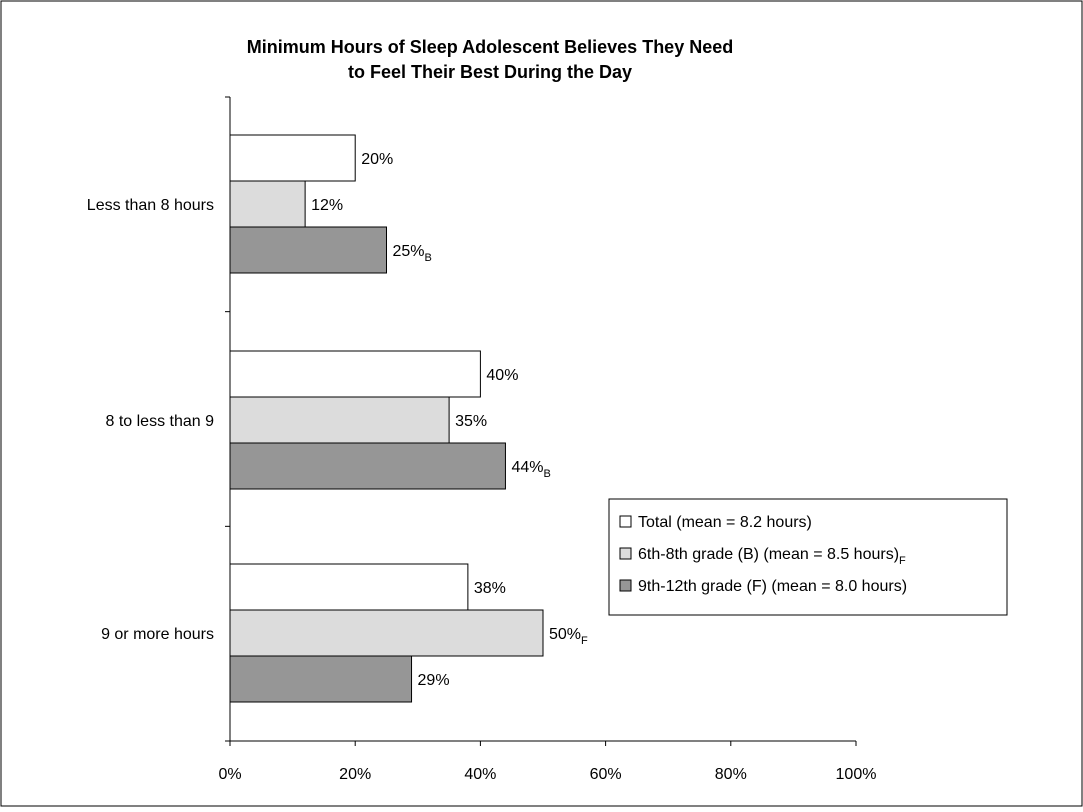 This screenshot has height=812, width=1083. I want to click on data-label: 38%, so click(490, 588).